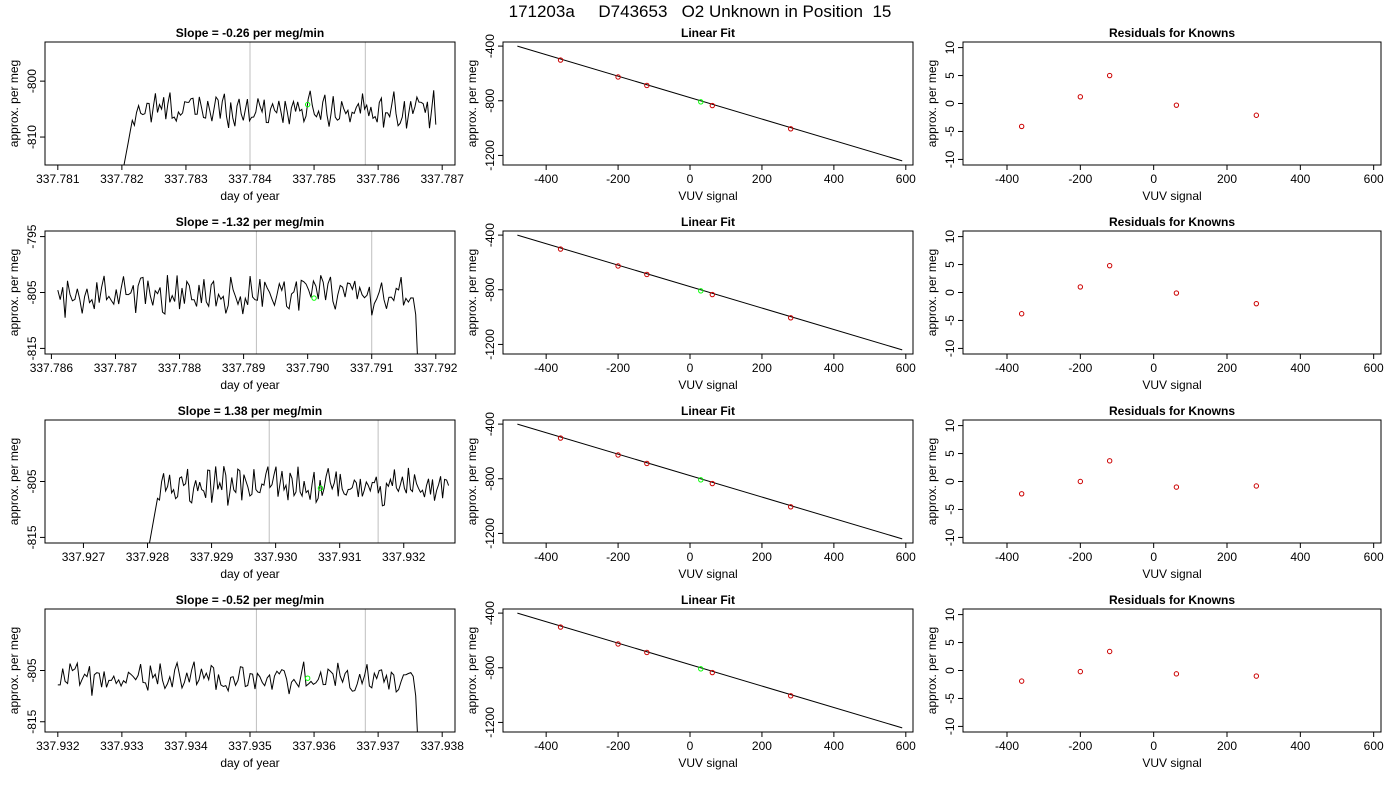 The image size is (1400, 805). Describe the element at coordinates (690, 557) in the screenshot. I see `x-tick-label: 0` at that location.